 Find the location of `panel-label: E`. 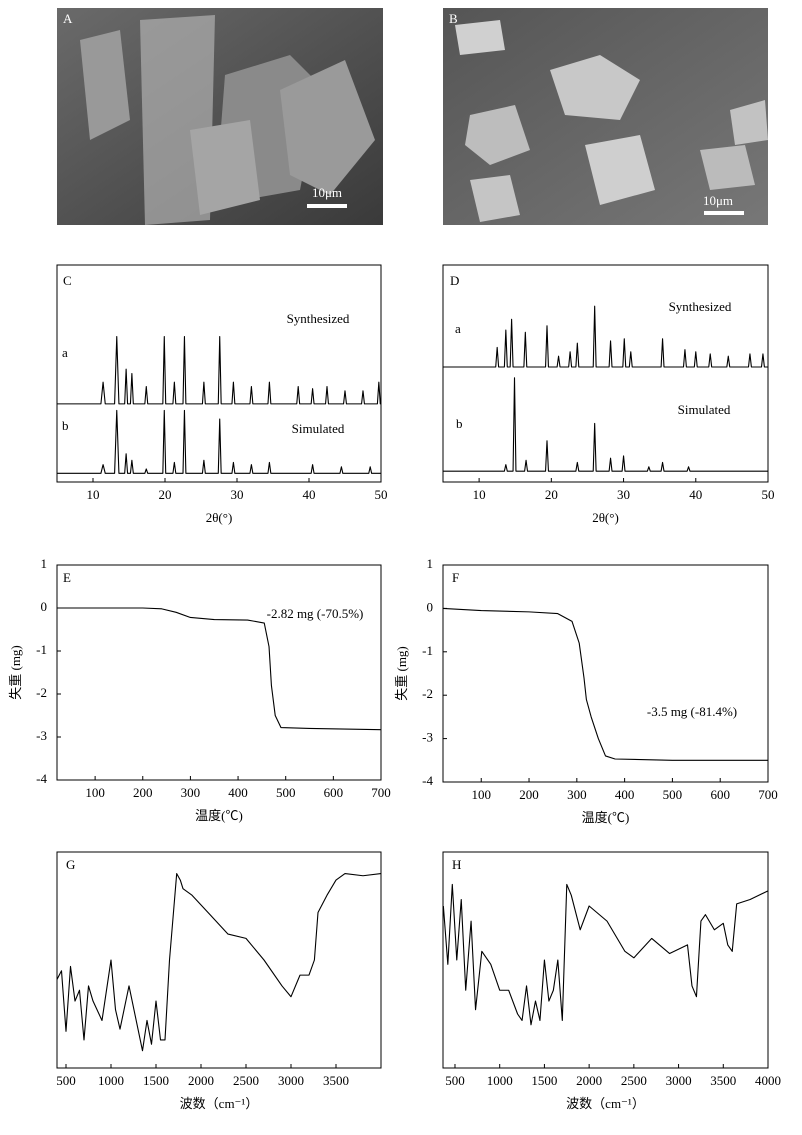

panel-label: E is located at coordinates (67, 577).